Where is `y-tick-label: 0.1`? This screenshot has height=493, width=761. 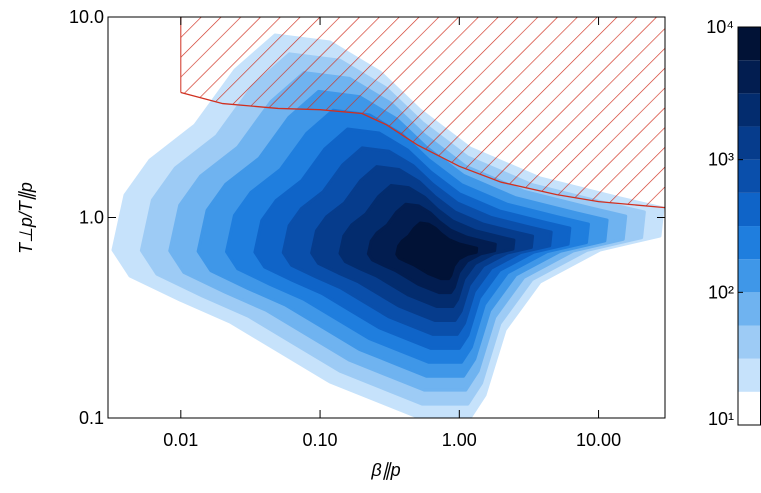
y-tick-label: 0.1 is located at coordinates (91, 418).